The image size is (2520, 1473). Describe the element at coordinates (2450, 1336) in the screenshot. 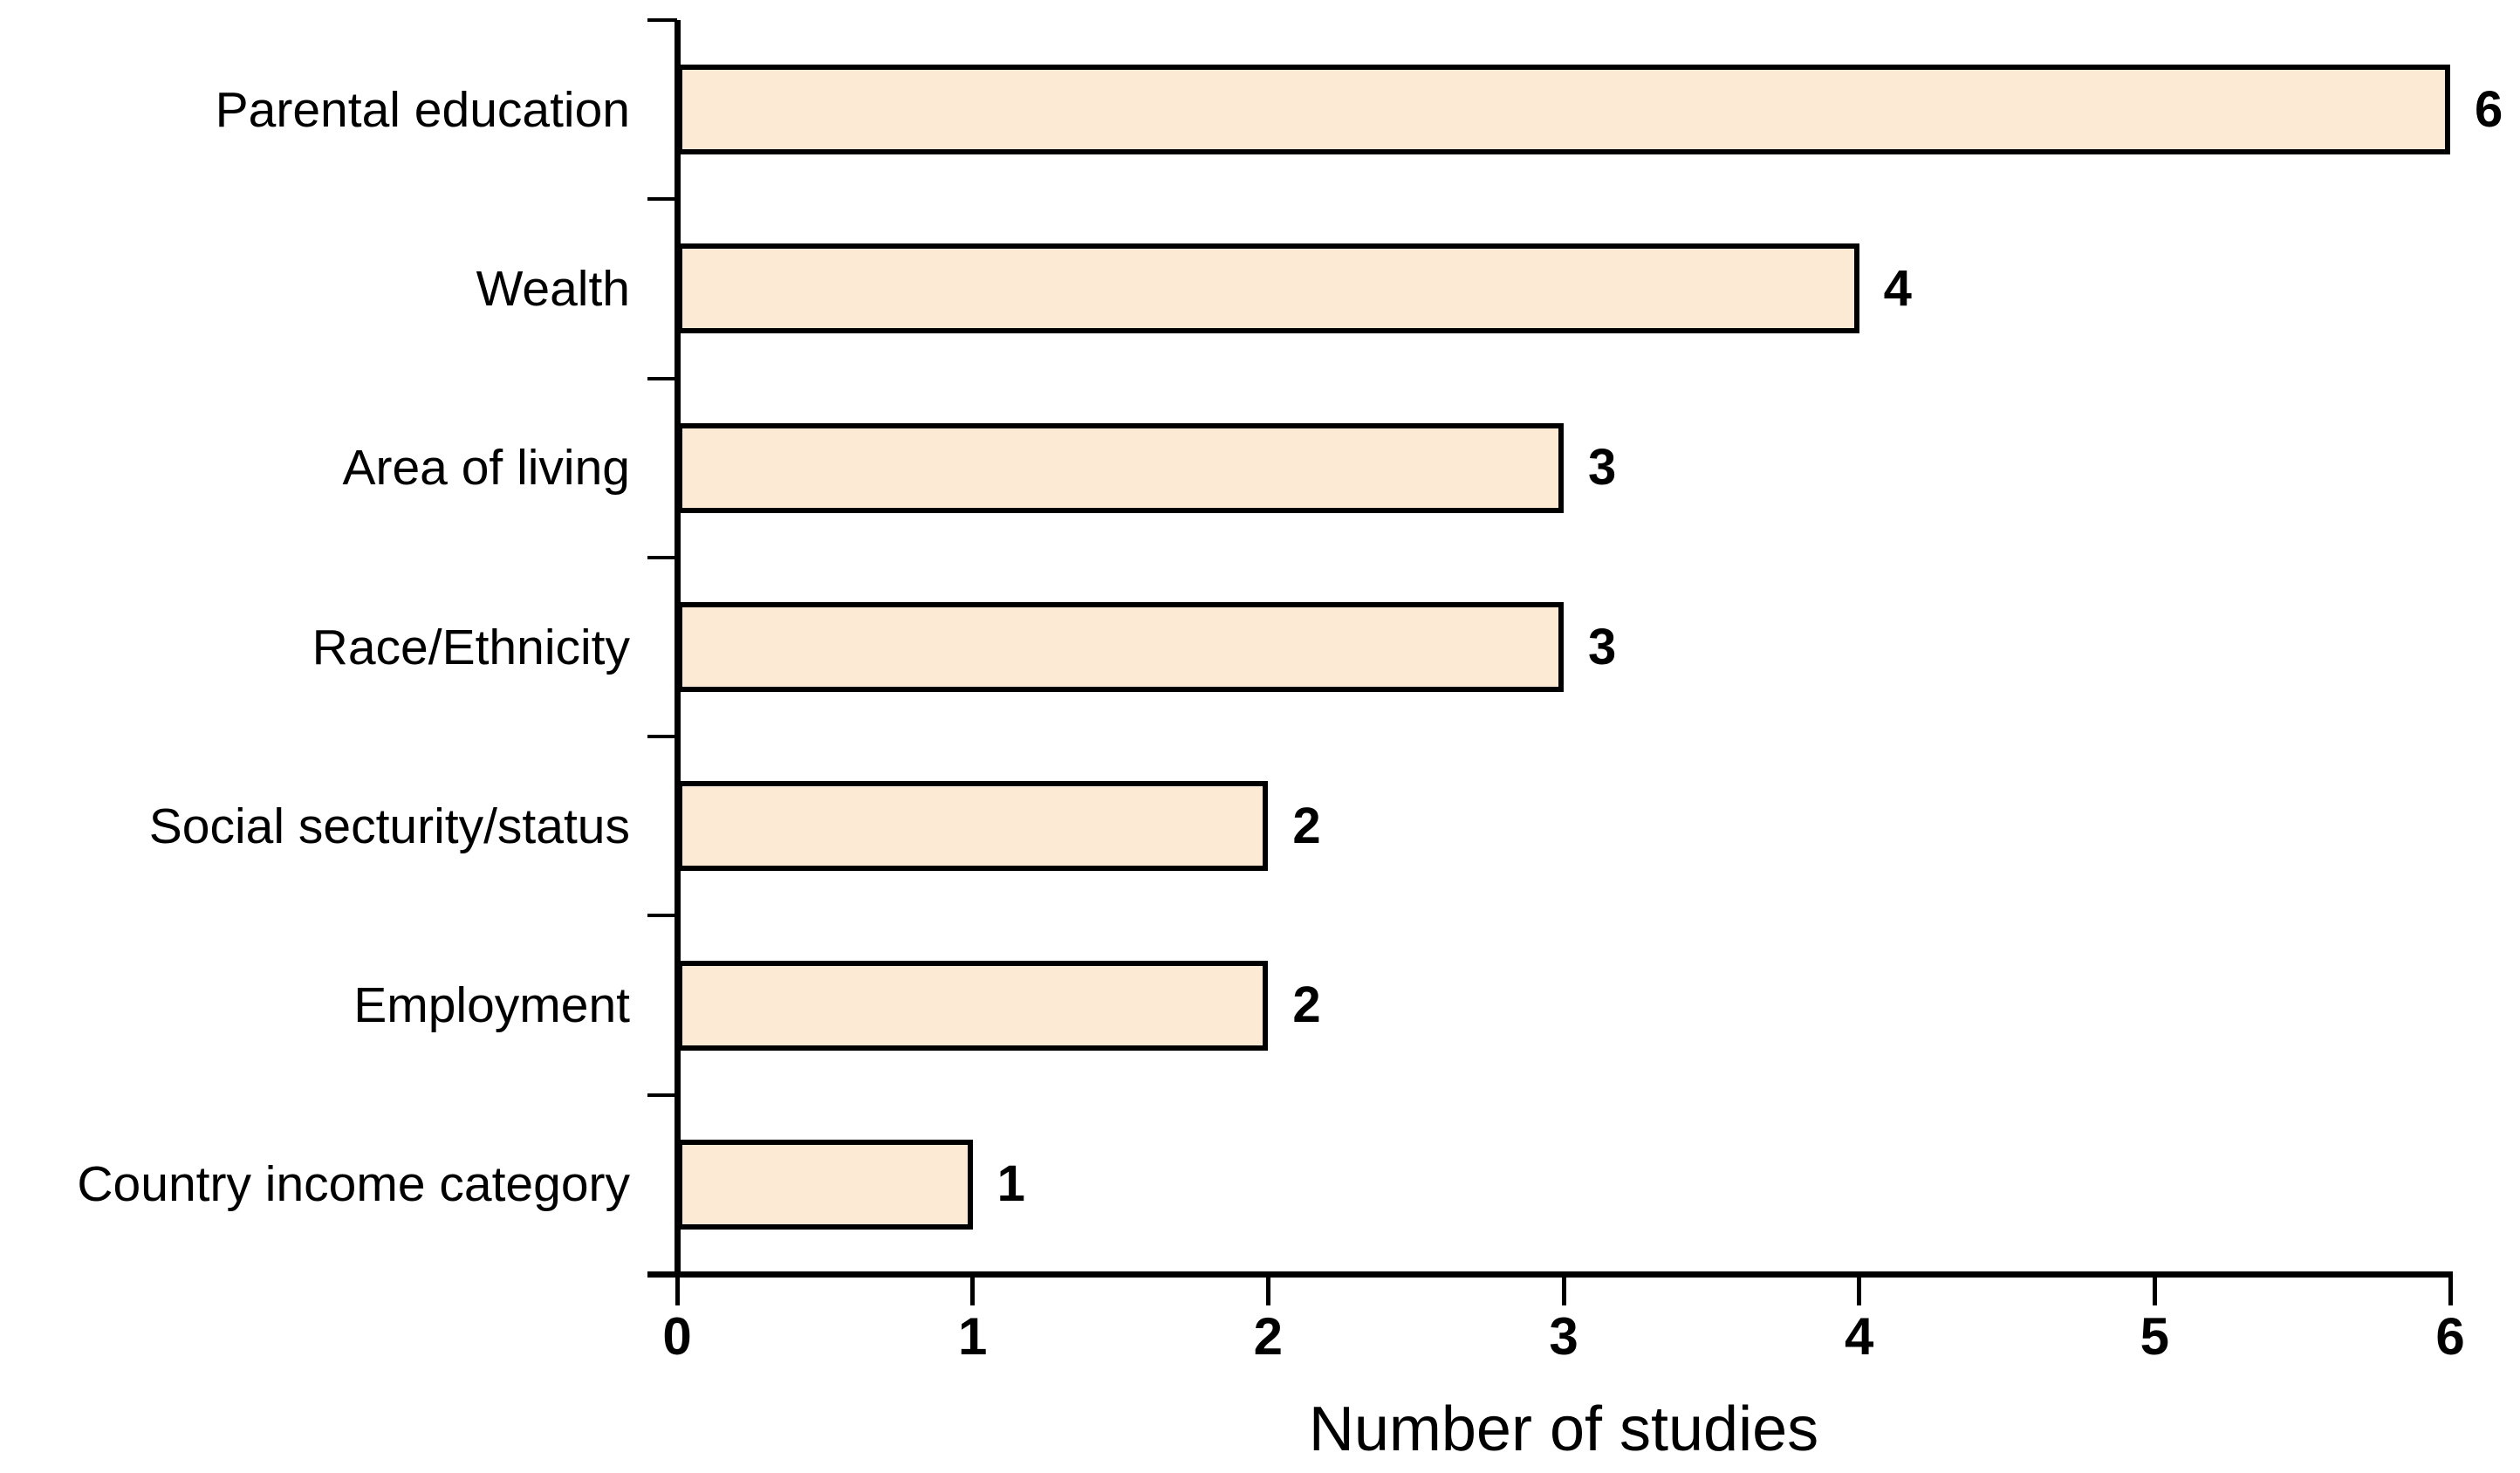

I see `x-tick-label: 6` at that location.